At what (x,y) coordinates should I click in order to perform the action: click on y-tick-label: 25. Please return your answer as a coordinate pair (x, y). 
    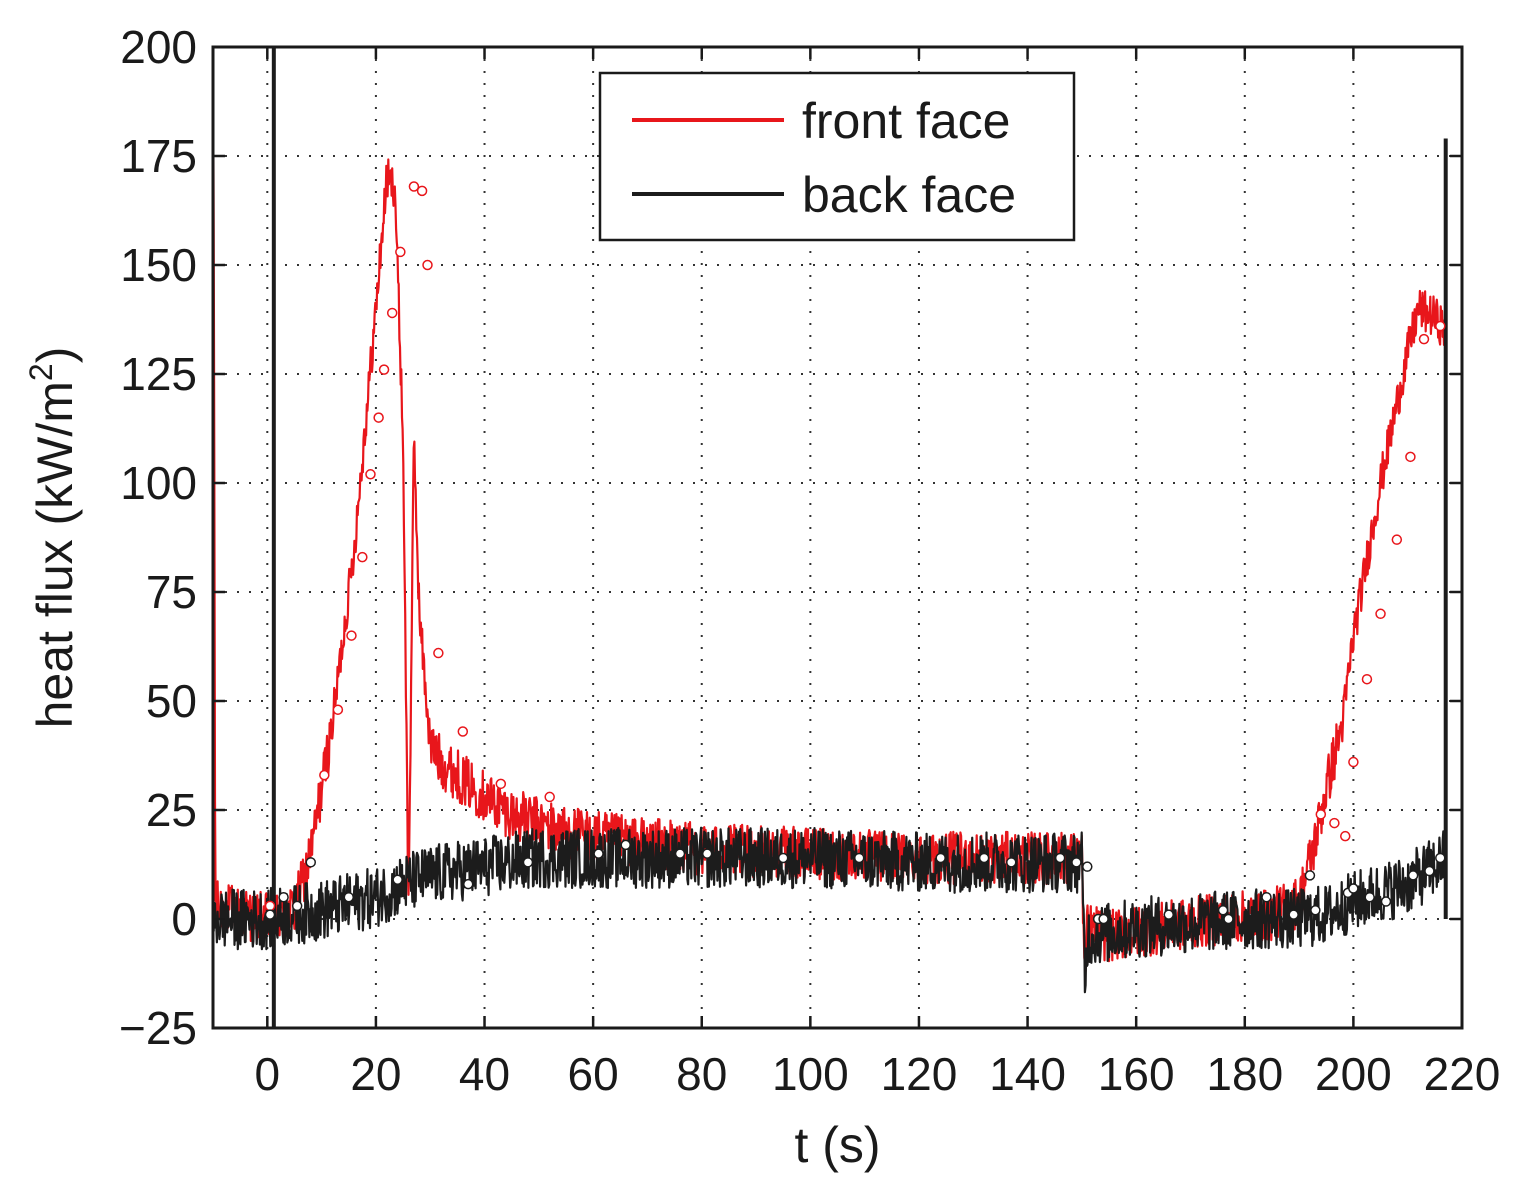
    Looking at the image, I should click on (171, 810).